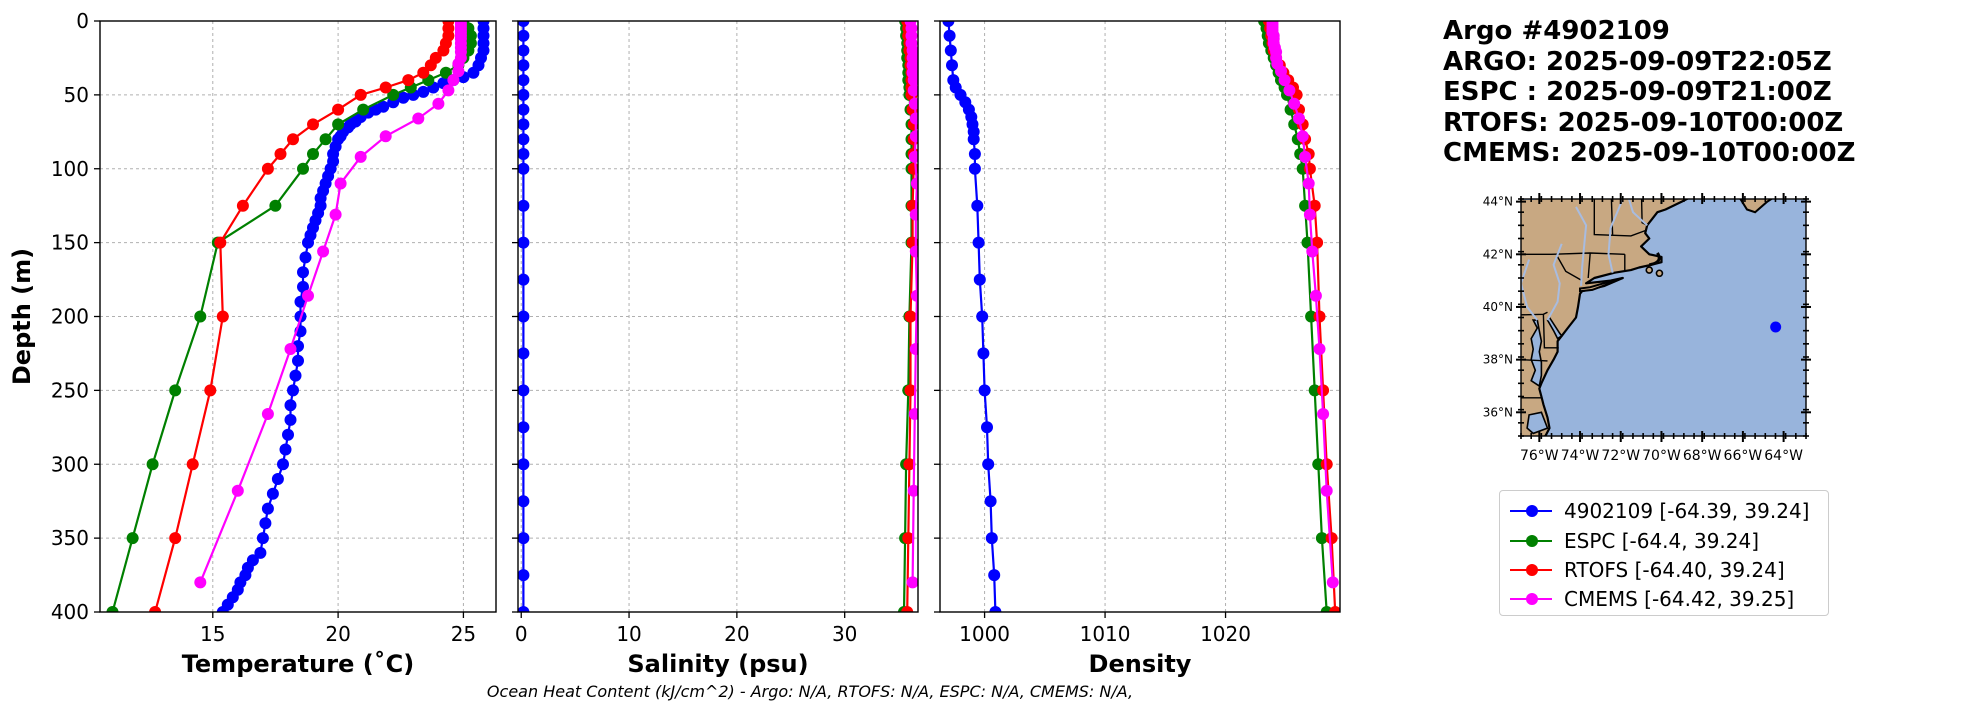  What do you see at coordinates (1225, 634) in the screenshot?
I see `x-tick-label: 1020` at bounding box center [1225, 634].